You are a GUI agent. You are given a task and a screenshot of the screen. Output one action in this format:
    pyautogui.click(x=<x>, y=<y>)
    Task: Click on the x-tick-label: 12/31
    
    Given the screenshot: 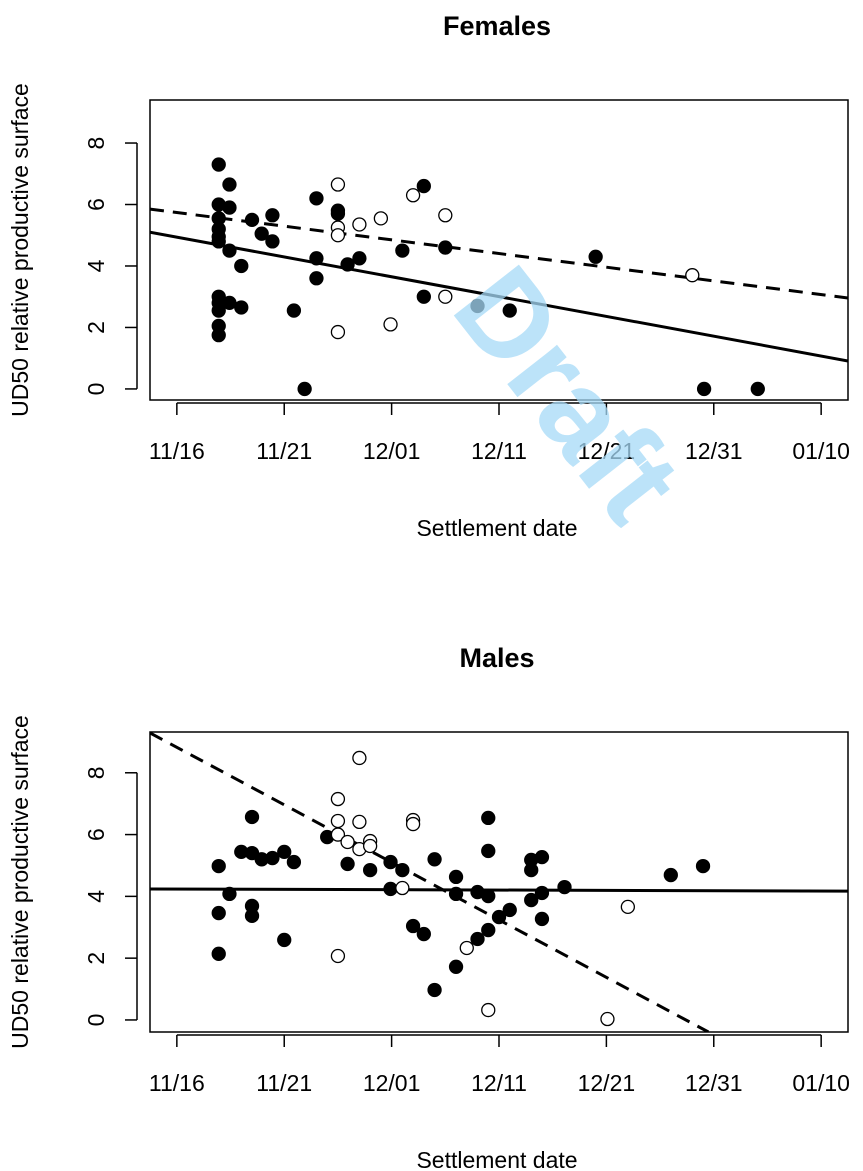 What is the action you would take?
    pyautogui.click(x=714, y=451)
    